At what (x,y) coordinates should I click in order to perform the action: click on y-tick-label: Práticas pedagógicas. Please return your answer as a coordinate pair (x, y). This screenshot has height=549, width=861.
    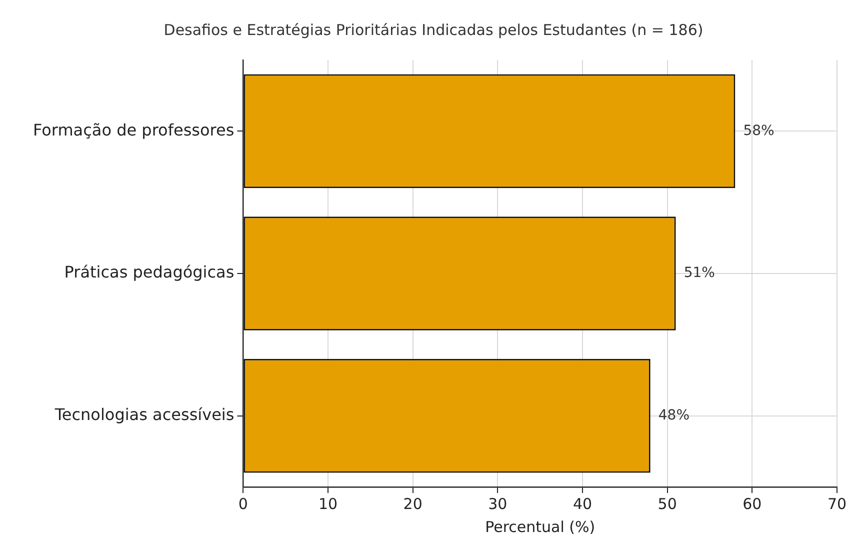
    Looking at the image, I should click on (149, 272).